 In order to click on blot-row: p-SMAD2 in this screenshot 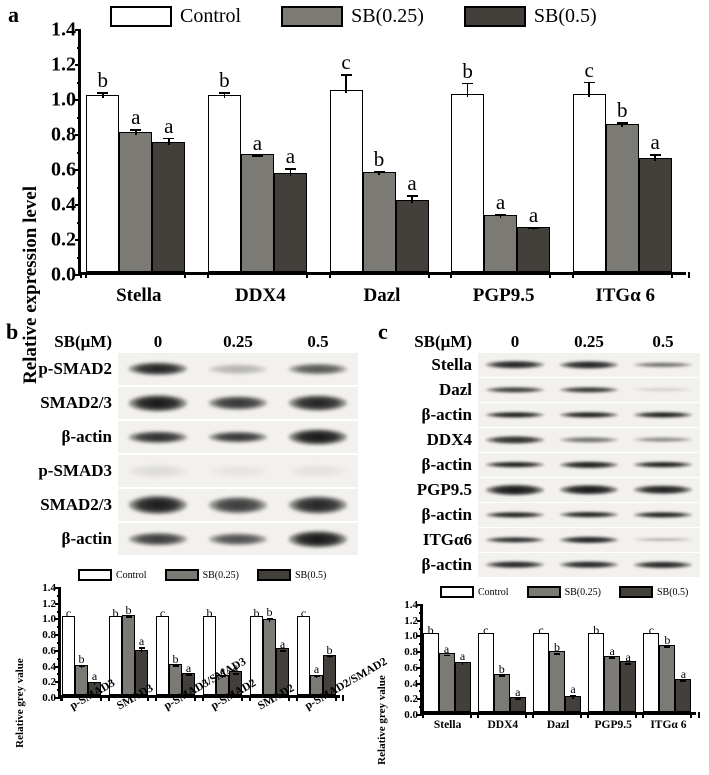, I will do `click(180, 369)`.